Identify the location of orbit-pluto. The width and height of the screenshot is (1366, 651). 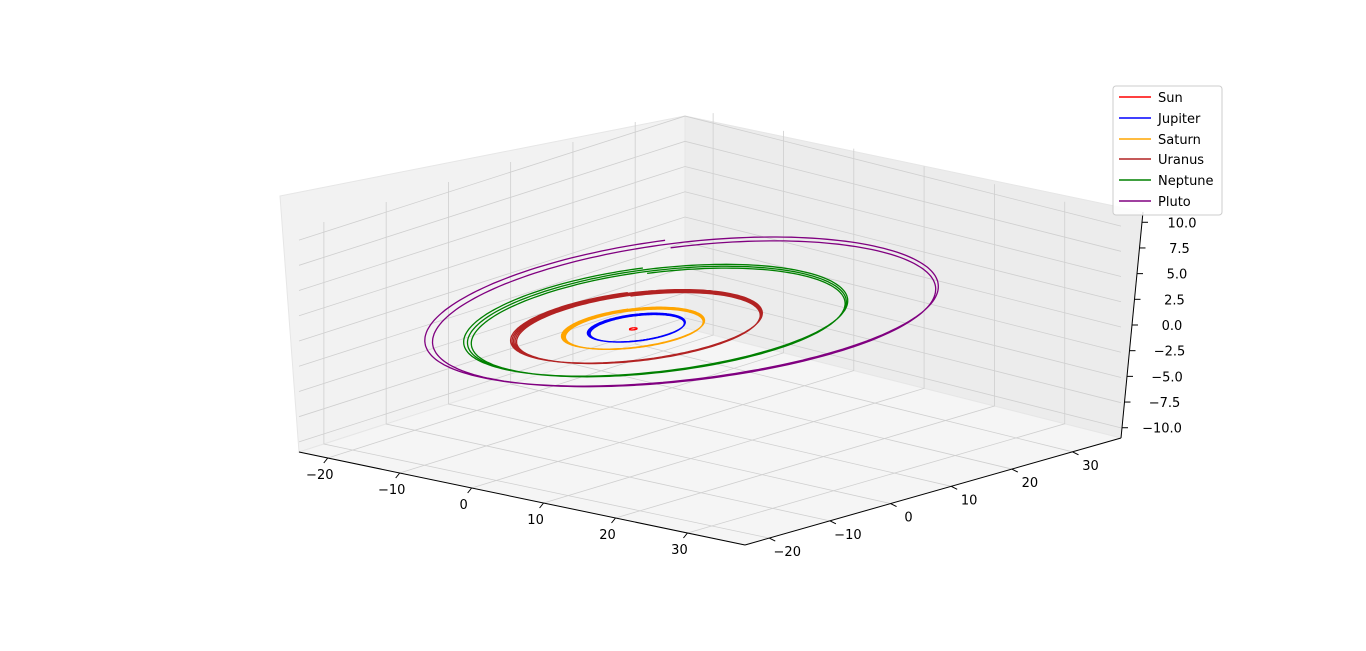
(681, 312).